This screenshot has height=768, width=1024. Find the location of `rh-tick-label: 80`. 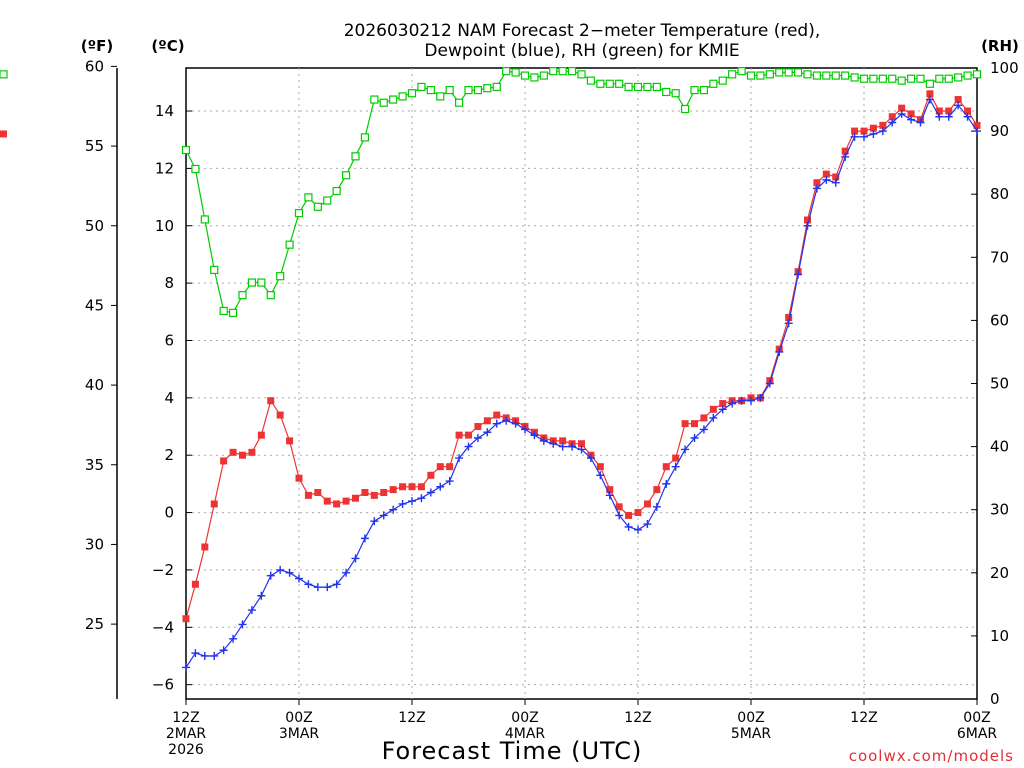

rh-tick-label: 80 is located at coordinates (999, 194).